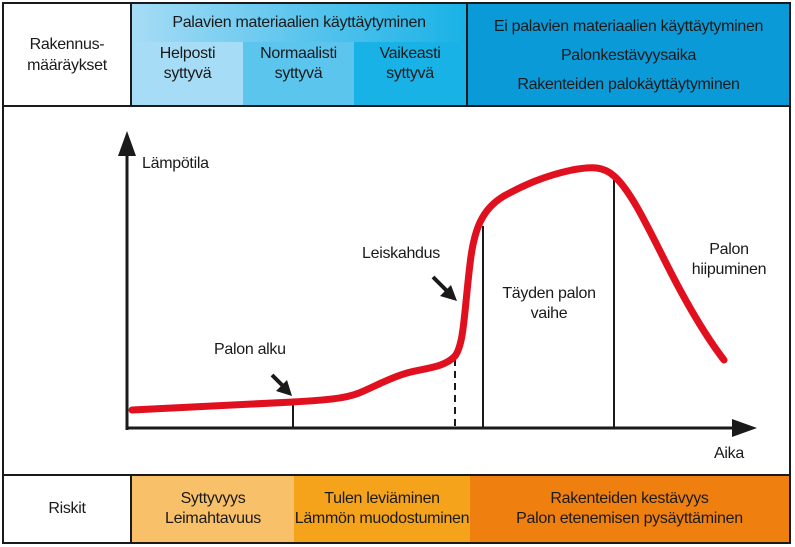 The height and width of the screenshot is (547, 795). I want to click on building-regulations-text: Rakennus- määräykset, so click(67, 54).